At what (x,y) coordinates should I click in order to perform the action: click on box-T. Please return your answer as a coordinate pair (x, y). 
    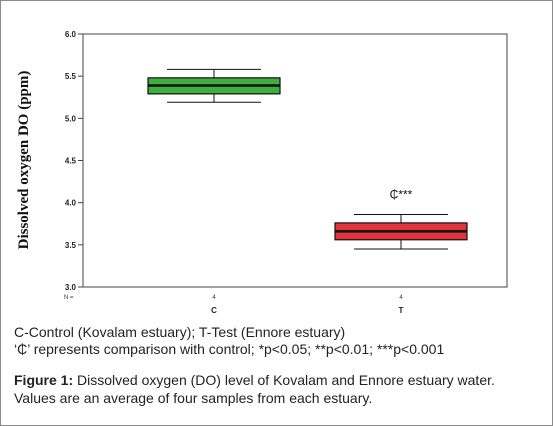
    Looking at the image, I should click on (401, 231).